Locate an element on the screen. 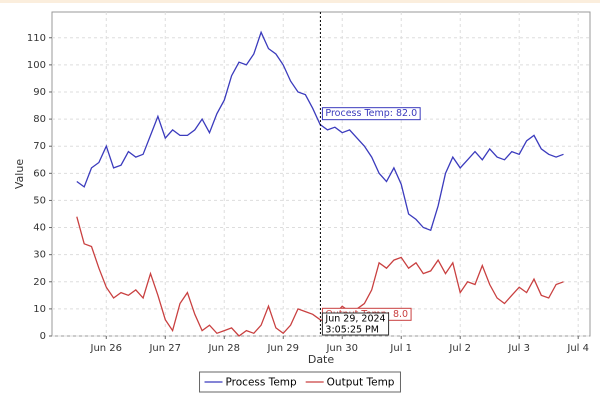 Image resolution: width=600 pixels, height=407 pixels. readout-box is located at coordinates (371, 114).